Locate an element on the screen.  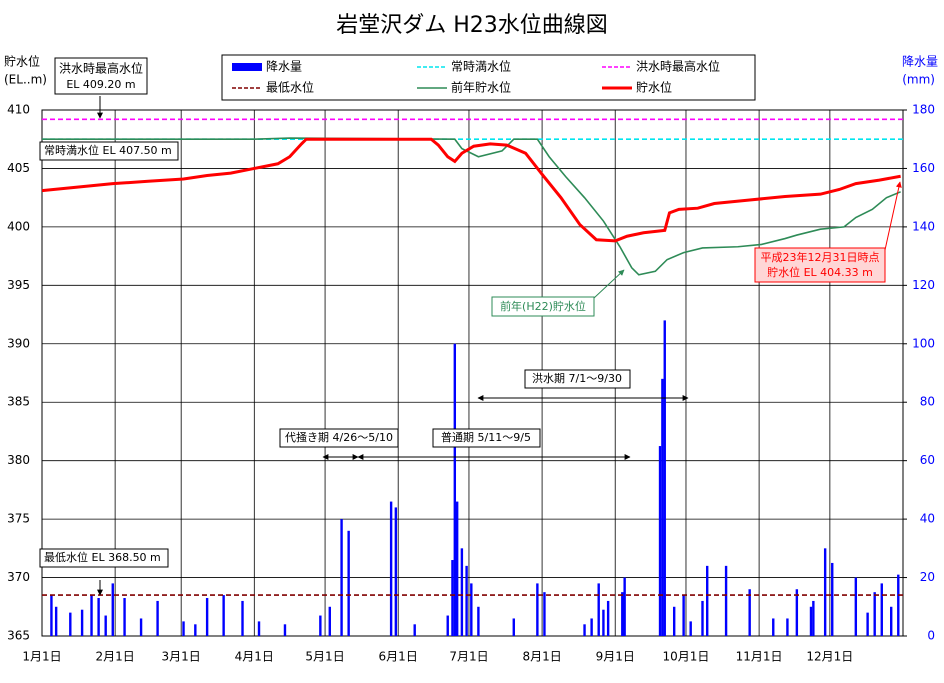
x-tick-label: 8月1日 is located at coordinates (541, 657).